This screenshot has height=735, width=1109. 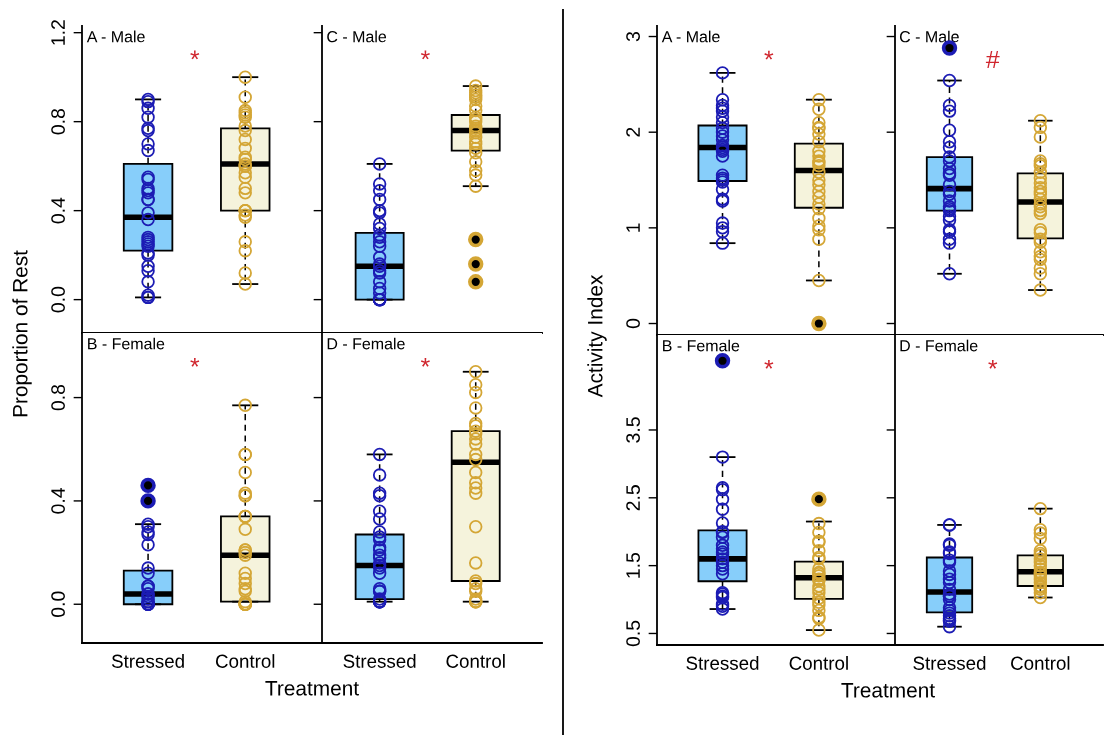 I want to click on y-axis-title: Proportion of Rest, so click(x=22, y=333).